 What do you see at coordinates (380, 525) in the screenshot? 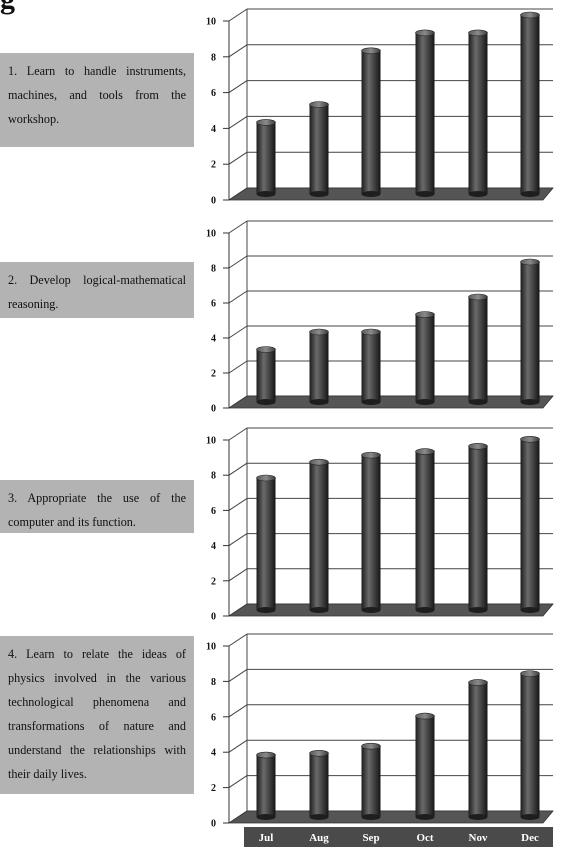
I see `chart-panel-3: 0 2 4 6 8 10` at bounding box center [380, 525].